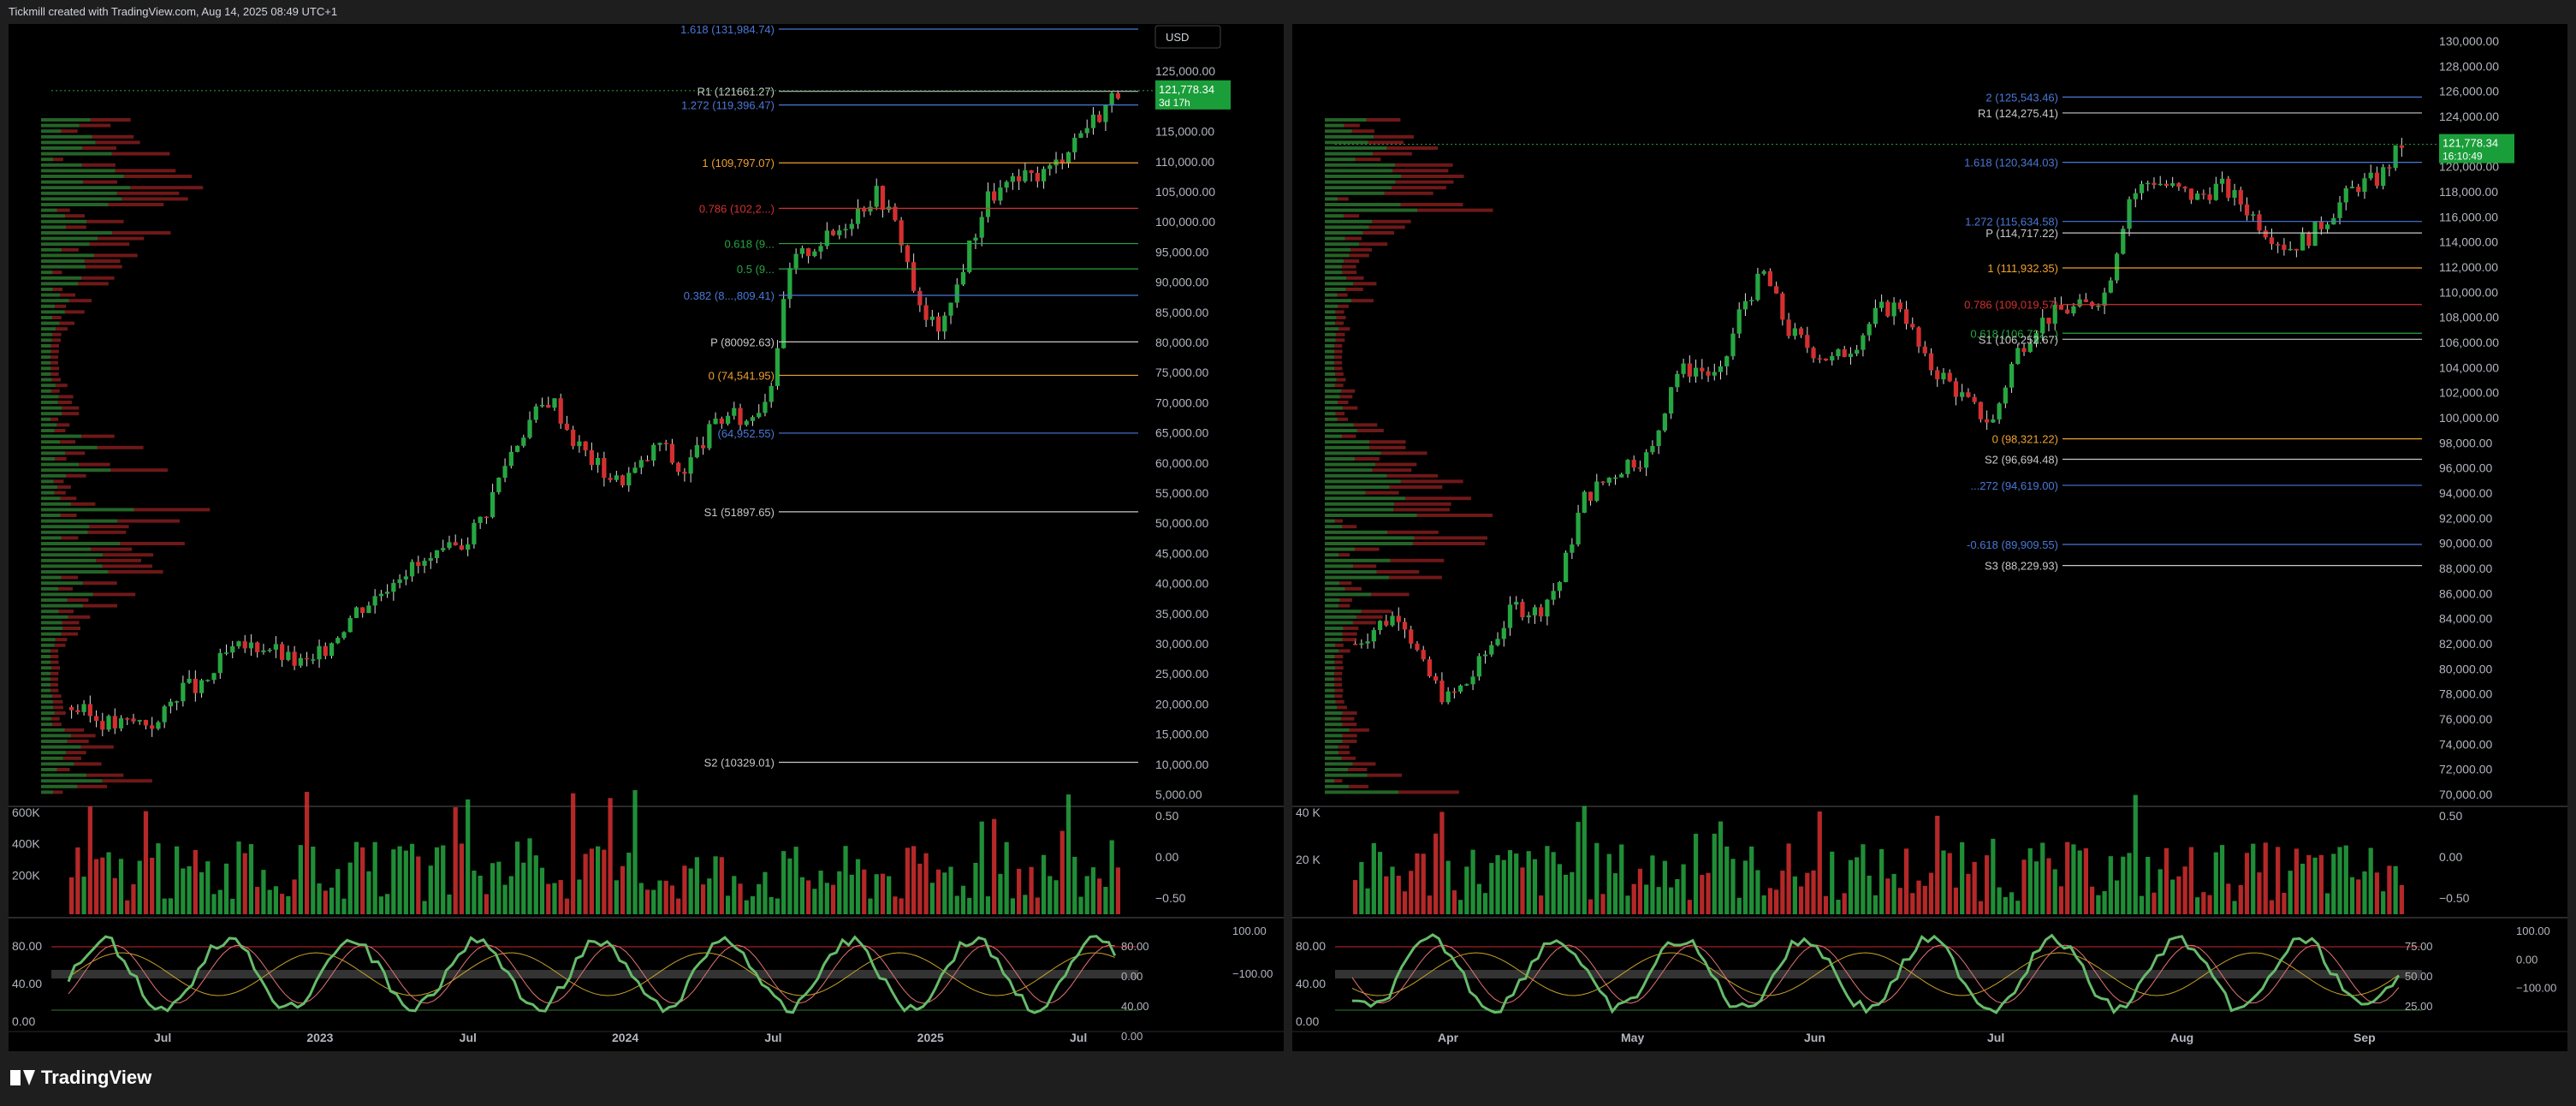  Describe the element at coordinates (2021, 567) in the screenshot. I see `fib-level-label: S3 (88,229.93)` at that location.